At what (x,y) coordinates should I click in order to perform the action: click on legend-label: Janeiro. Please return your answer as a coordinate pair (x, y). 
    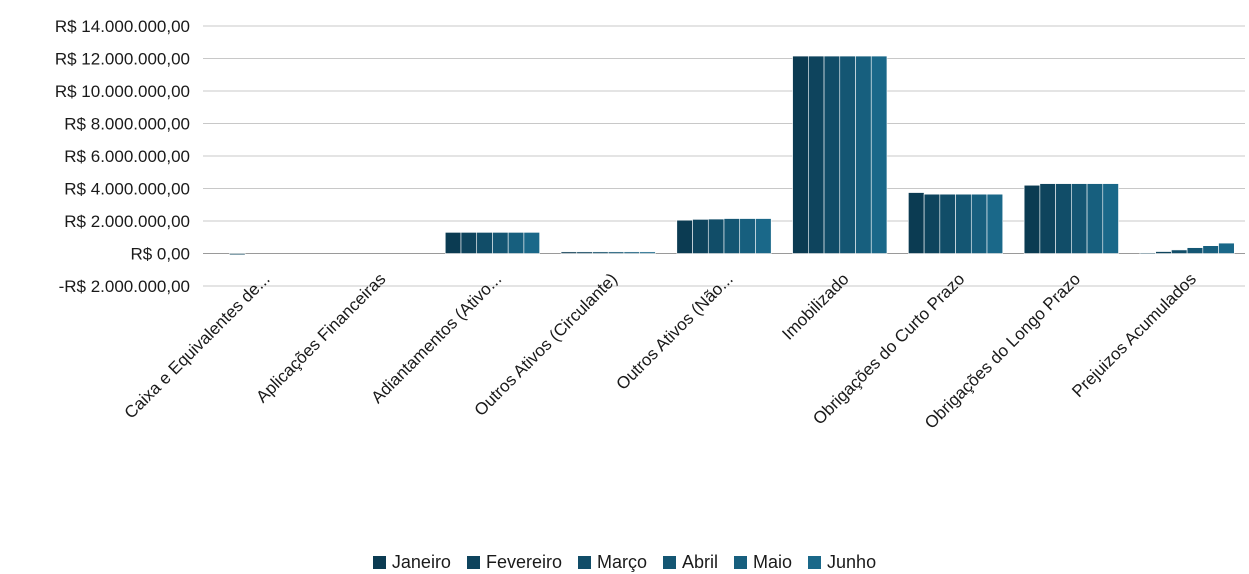
    Looking at the image, I should click on (421, 561).